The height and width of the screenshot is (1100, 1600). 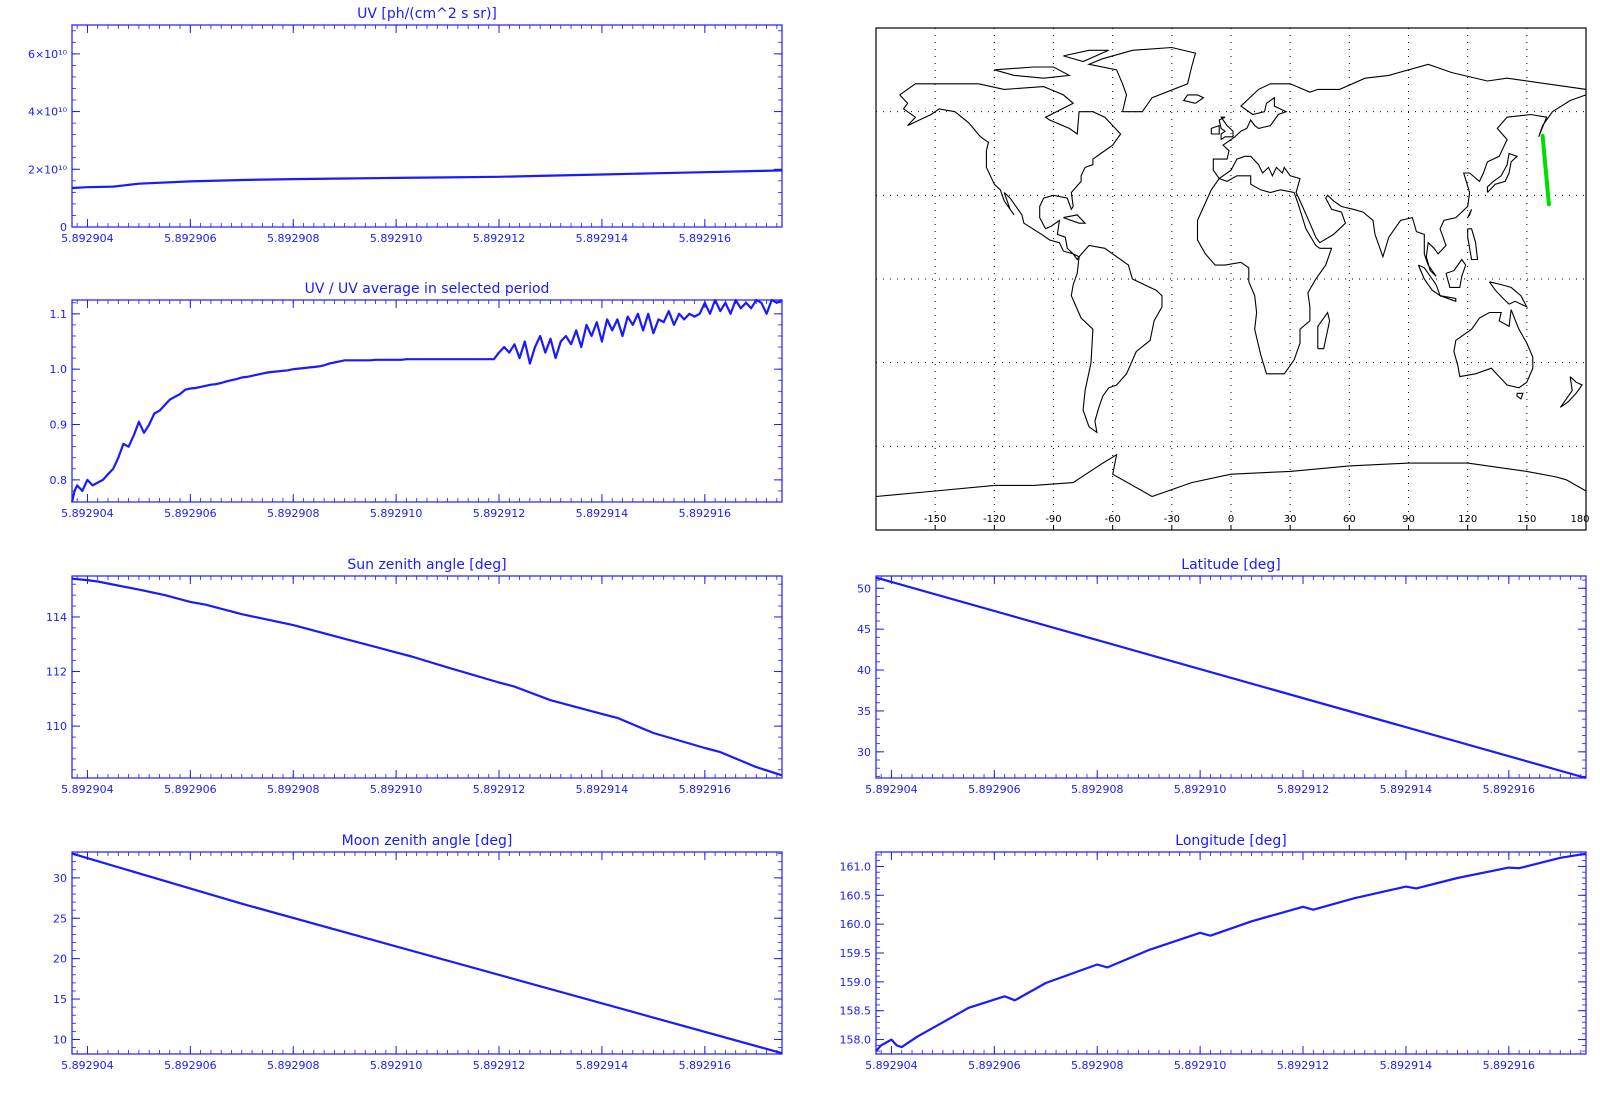 I want to click on sun_zenith-series-line, so click(x=427, y=677).